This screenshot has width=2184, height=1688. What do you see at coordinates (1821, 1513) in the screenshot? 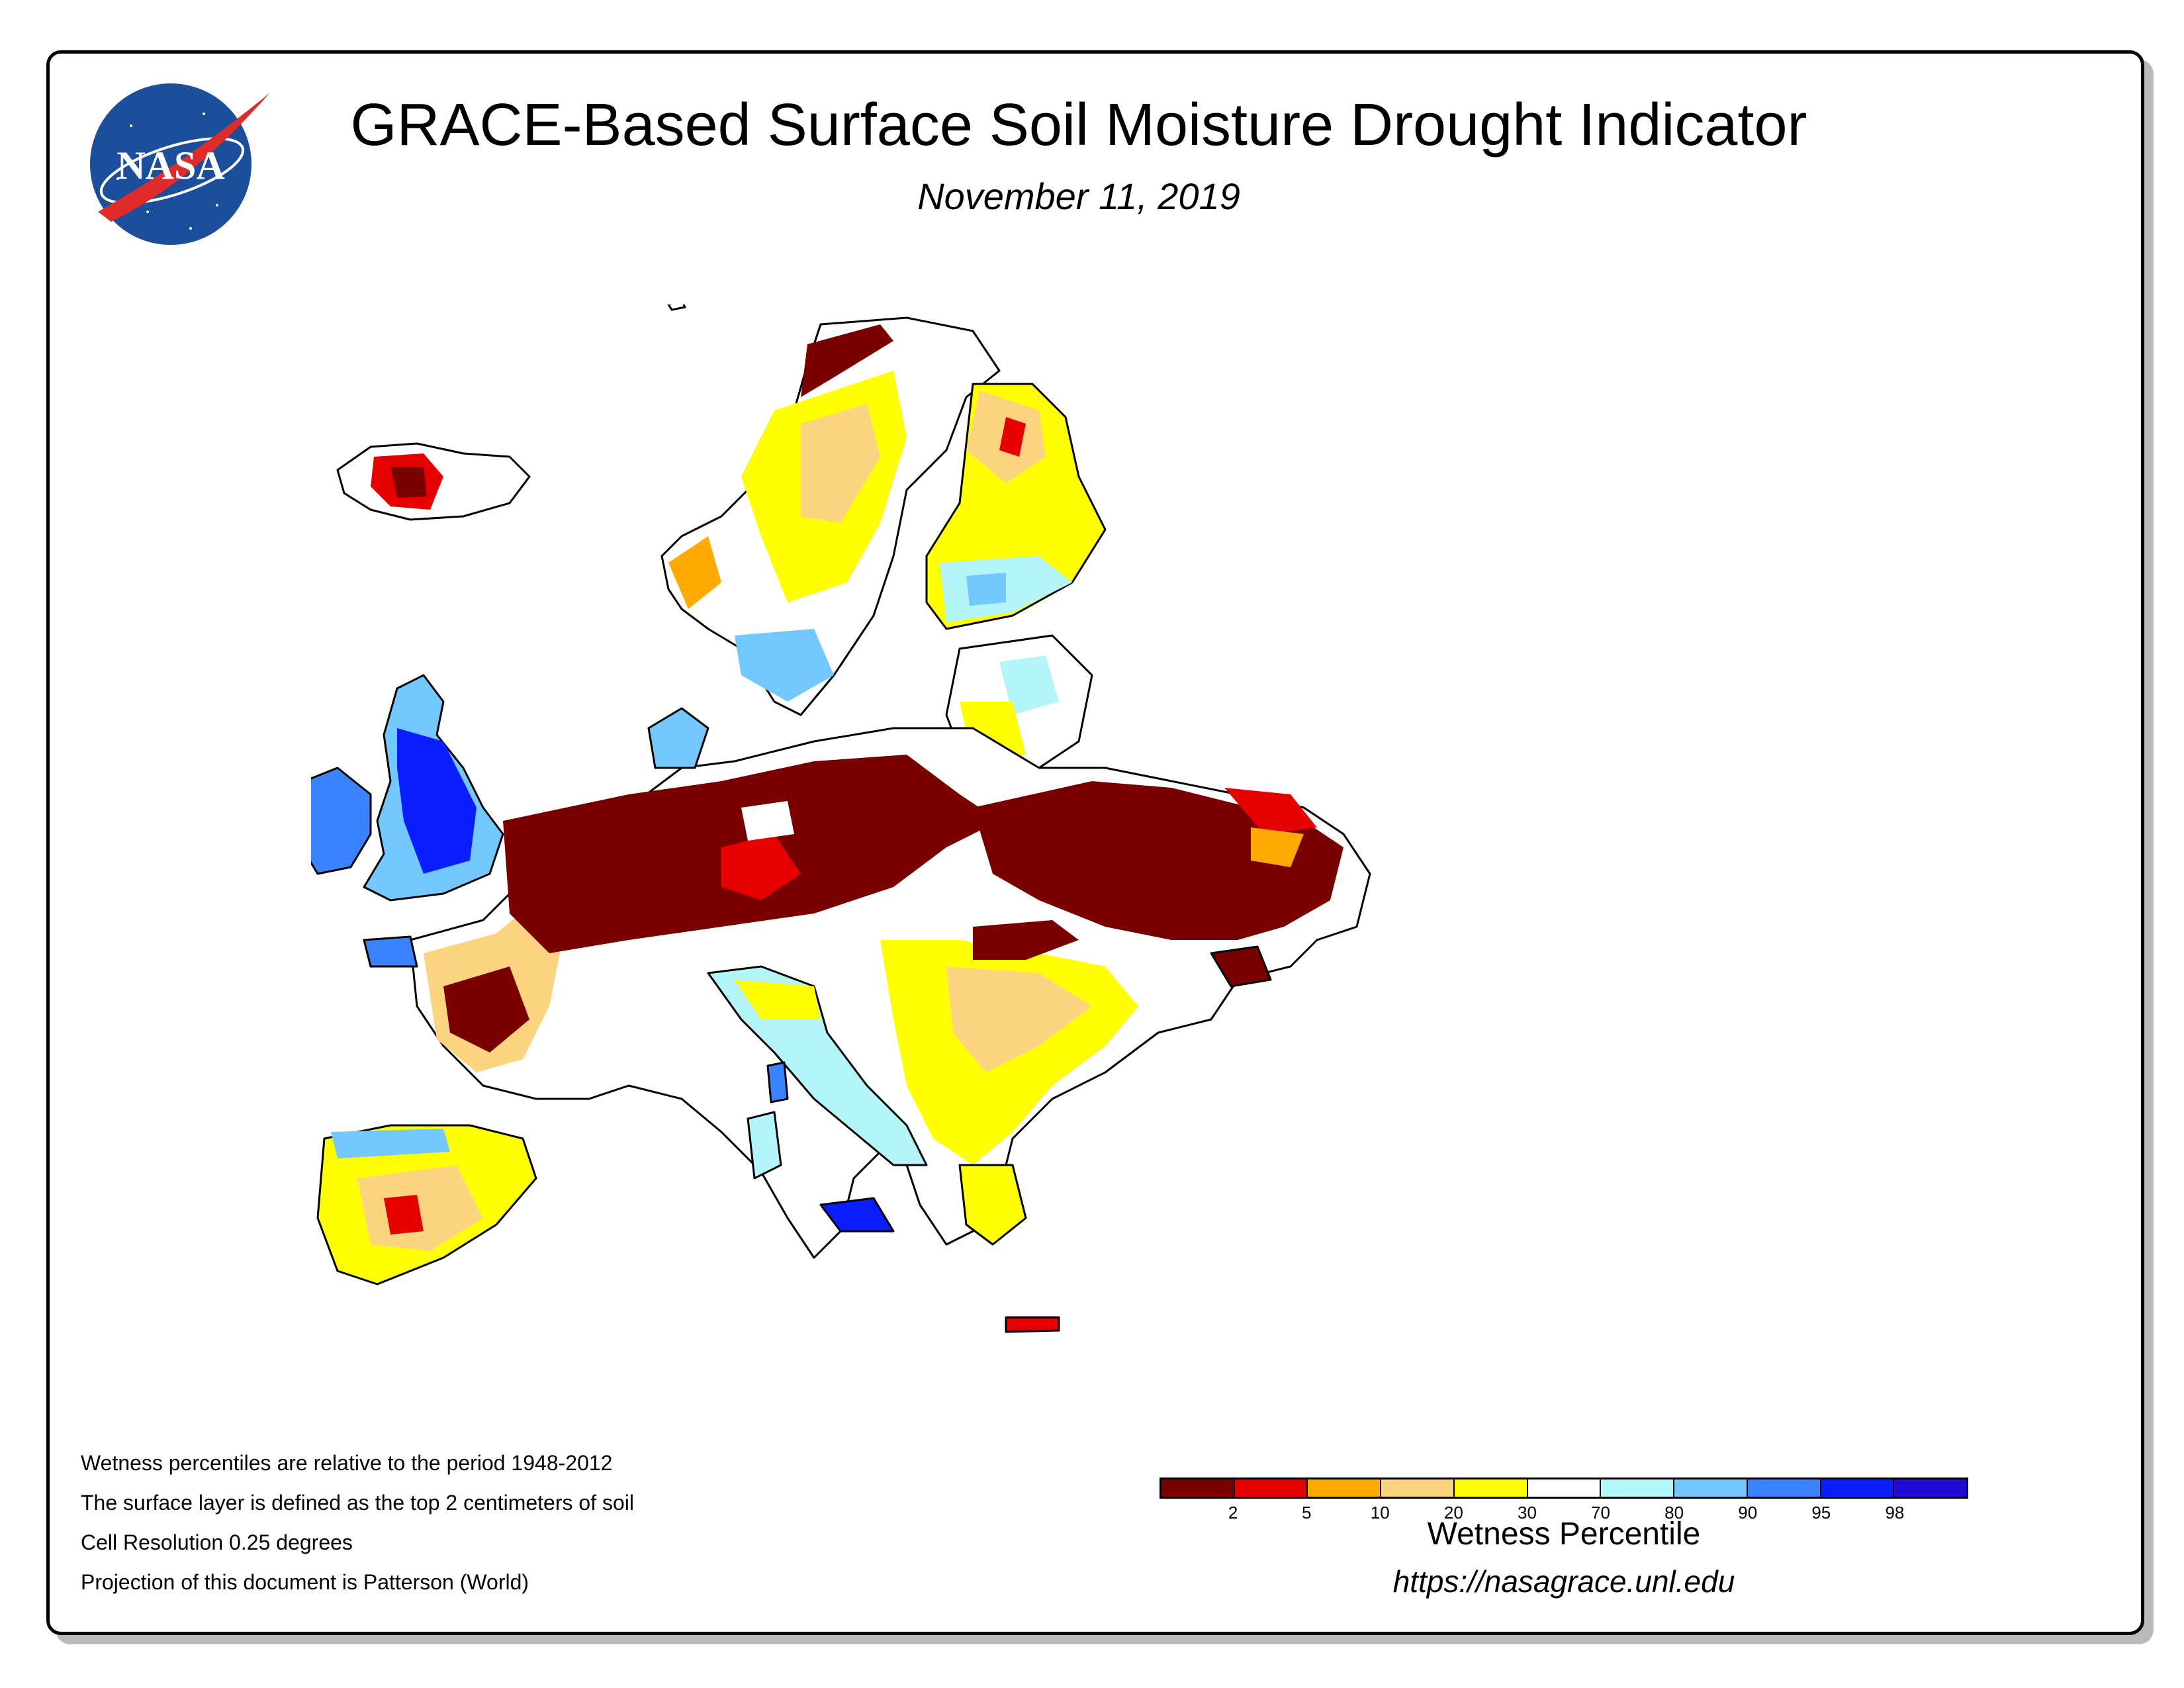
I see `legend-tick-label: 95` at bounding box center [1821, 1513].